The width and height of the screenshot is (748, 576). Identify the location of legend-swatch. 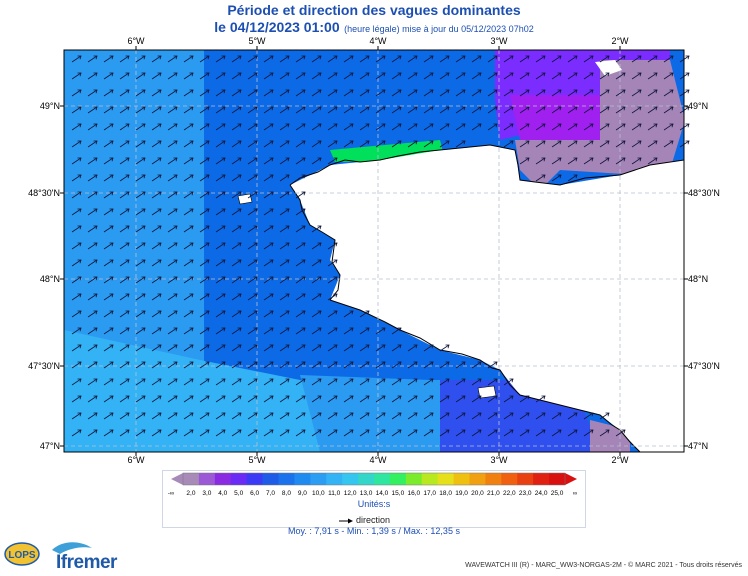
(525, 479).